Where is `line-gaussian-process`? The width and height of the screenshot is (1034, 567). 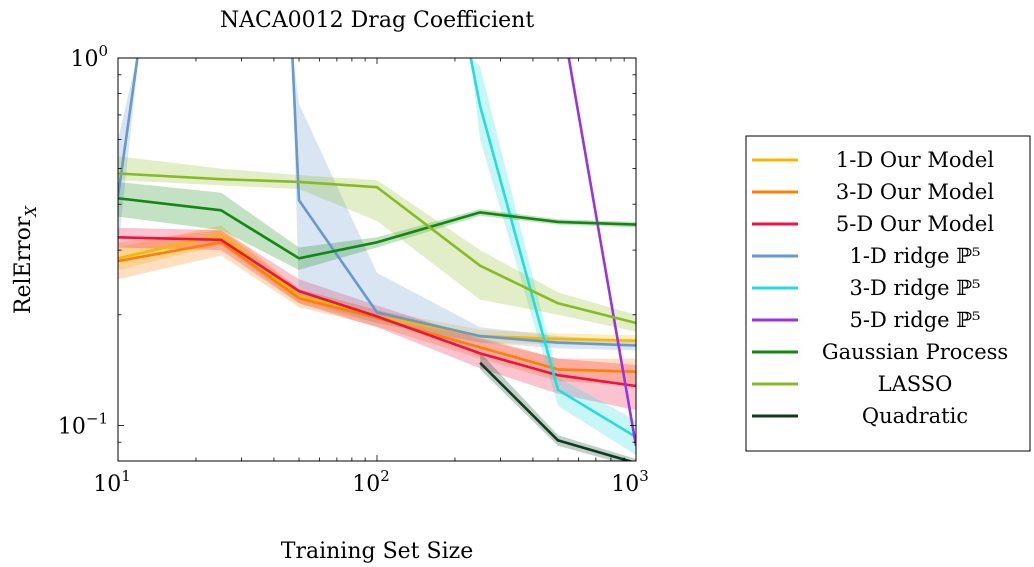 line-gaussian-process is located at coordinates (377, 228).